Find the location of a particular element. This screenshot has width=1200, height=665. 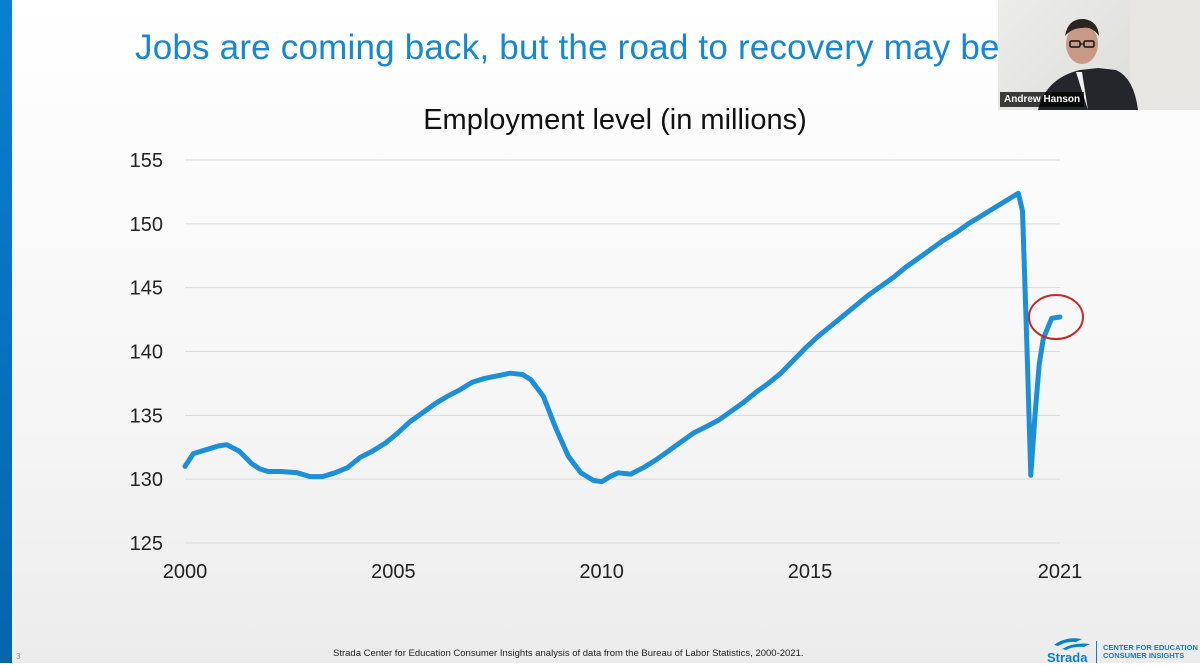

logo-wordmark: Strada is located at coordinates (1067, 657).